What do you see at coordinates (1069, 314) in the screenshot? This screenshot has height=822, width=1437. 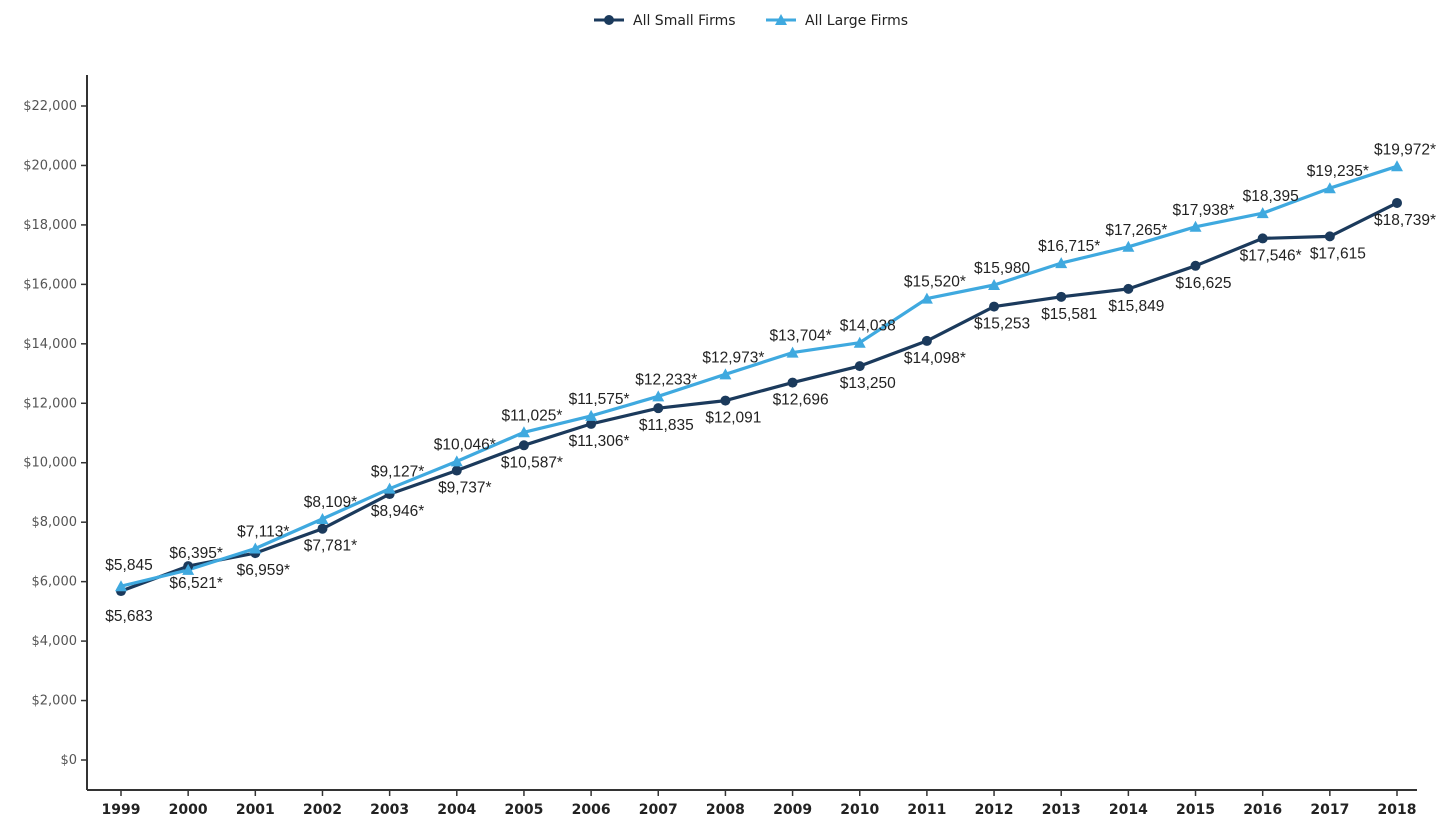 I see `data-label-small-firms: $15,581` at bounding box center [1069, 314].